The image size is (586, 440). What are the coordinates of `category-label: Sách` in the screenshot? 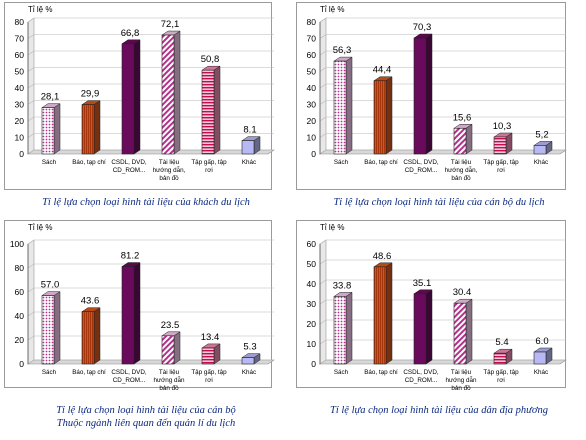 It's located at (341, 372).